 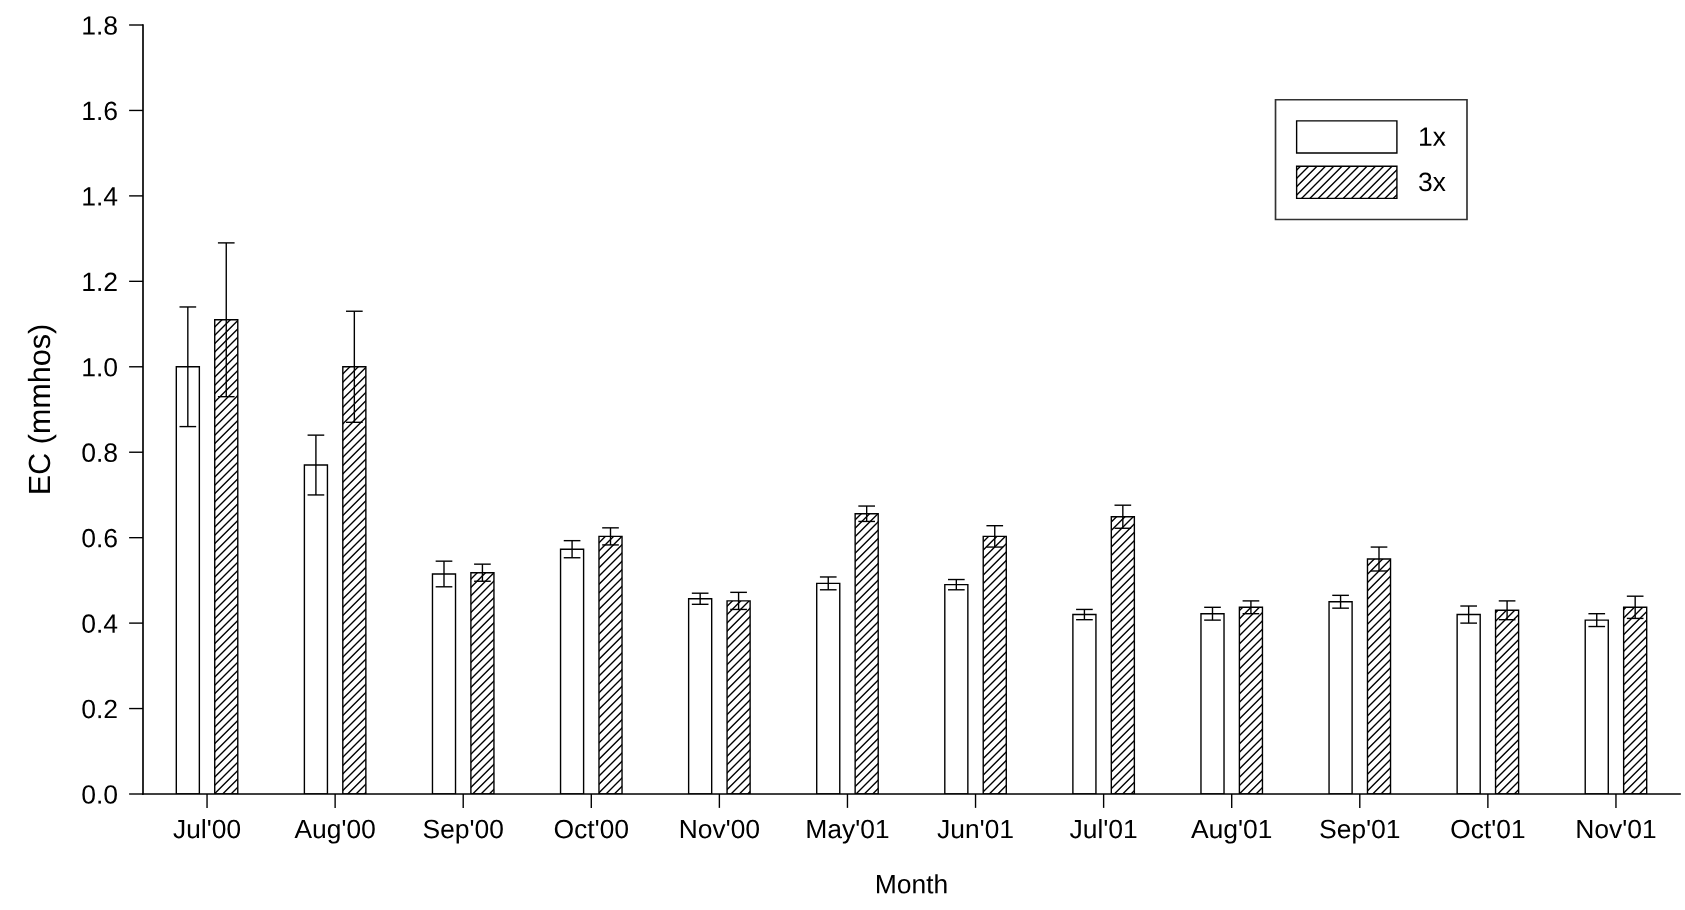 What do you see at coordinates (1616, 829) in the screenshot?
I see `x-tick-label: Nov'01` at bounding box center [1616, 829].